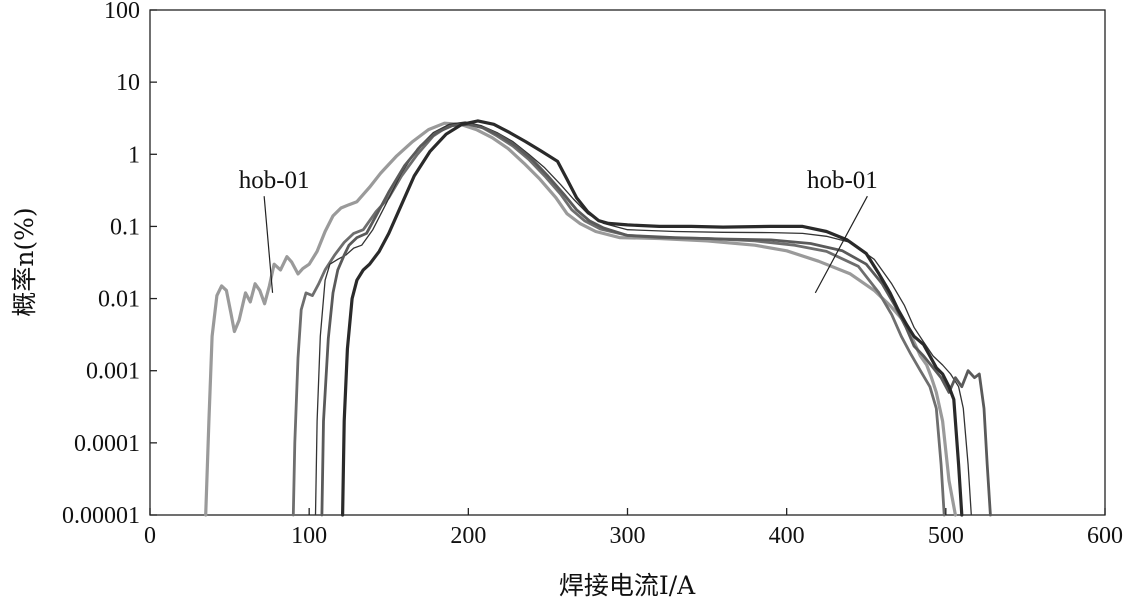  Describe the element at coordinates (113, 372) in the screenshot. I see `y-tick-label: 0.001` at that location.